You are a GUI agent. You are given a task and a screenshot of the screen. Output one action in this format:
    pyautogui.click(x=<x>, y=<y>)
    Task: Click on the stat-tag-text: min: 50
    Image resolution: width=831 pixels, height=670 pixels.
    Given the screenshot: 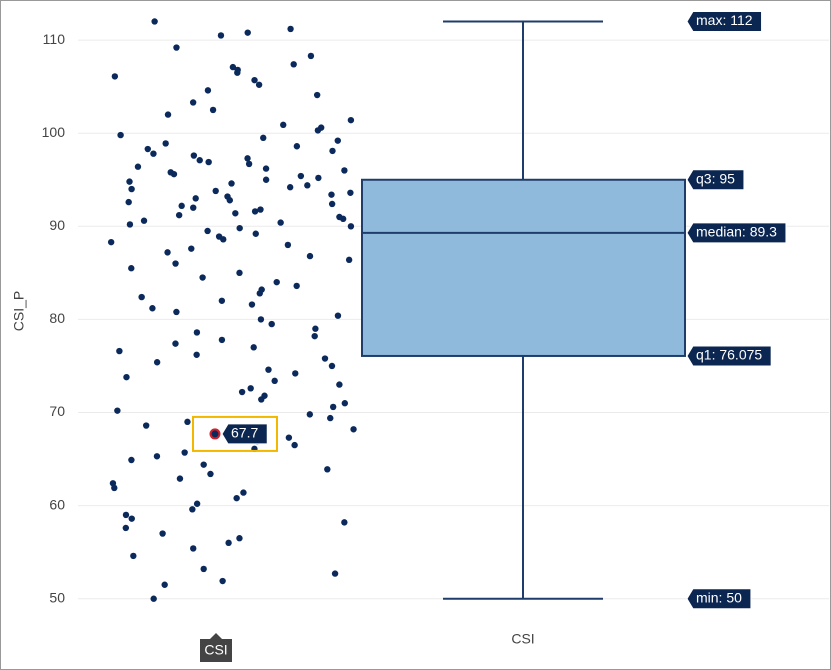 What is the action you would take?
    pyautogui.click(x=719, y=597)
    